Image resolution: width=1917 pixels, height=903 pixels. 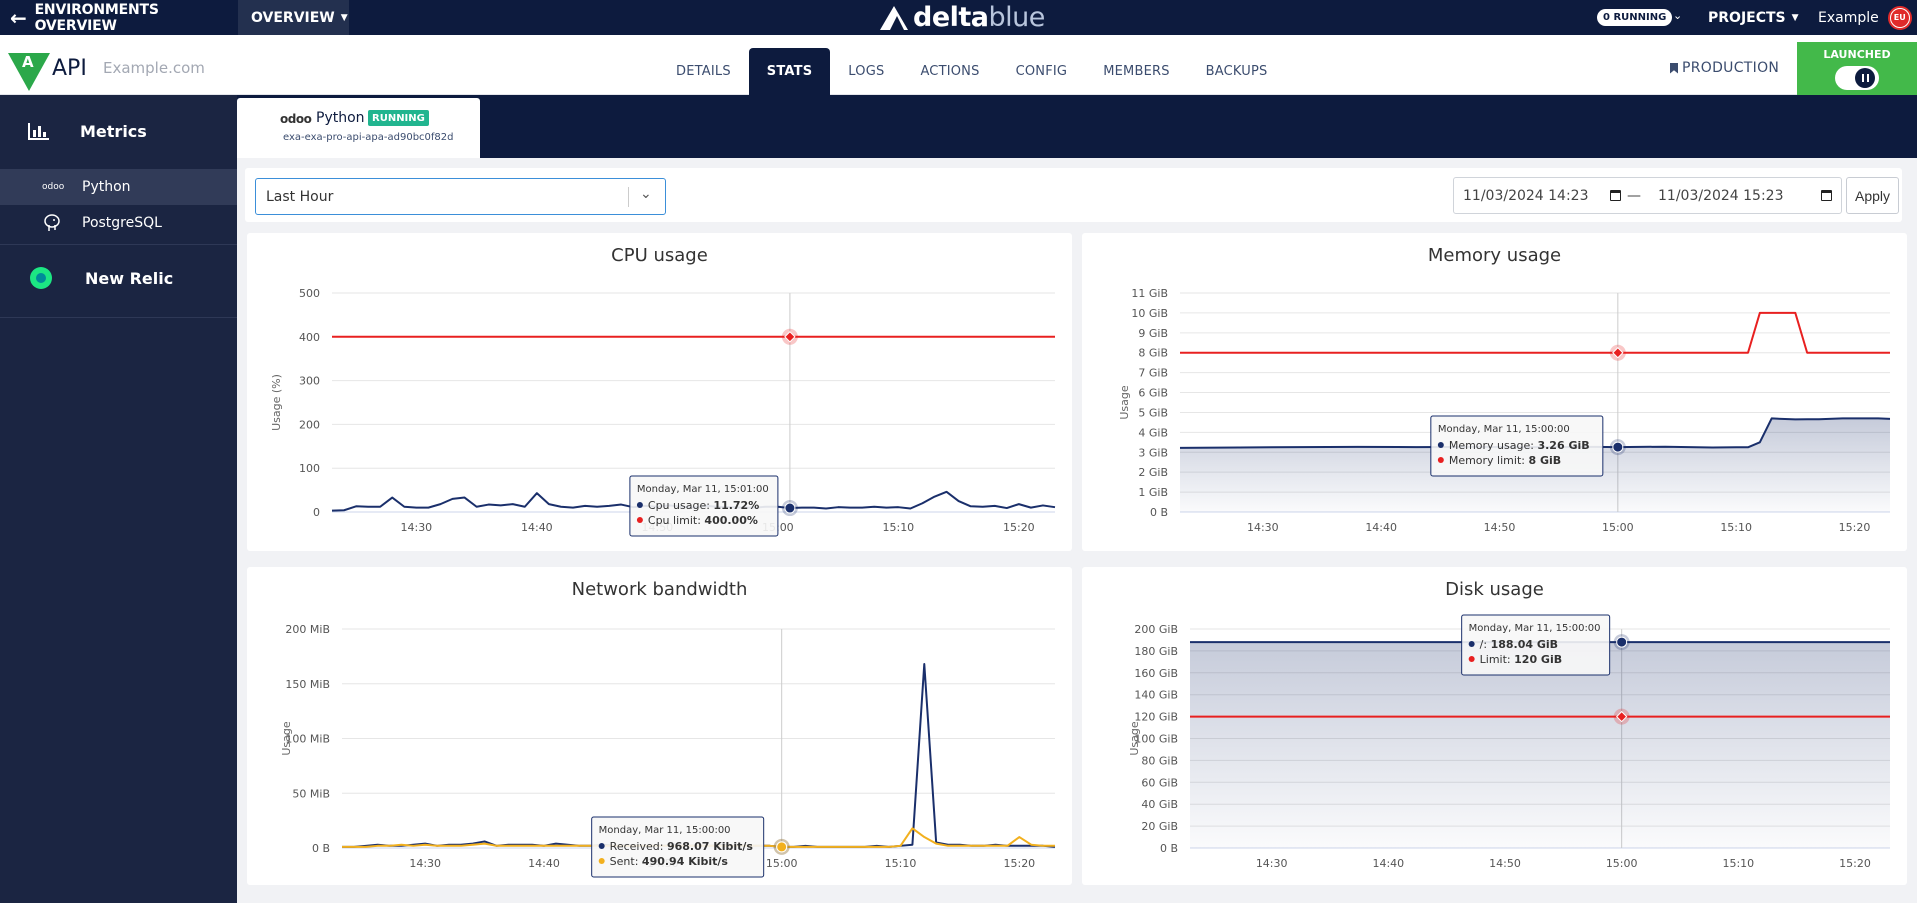 What do you see at coordinates (368, 137) in the screenshot?
I see `service-id: exa-exa-pro-api-apa-ad90bc0f82d` at bounding box center [368, 137].